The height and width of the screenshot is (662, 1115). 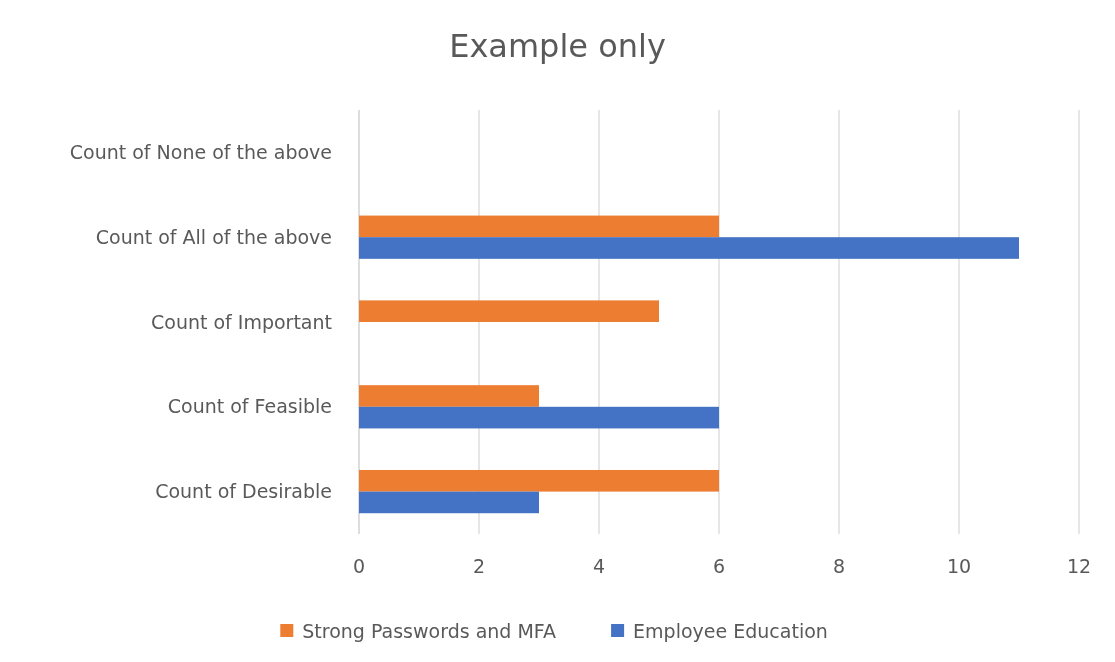 What do you see at coordinates (243, 491) in the screenshot?
I see `y-tick-label: Count of Desirable` at bounding box center [243, 491].